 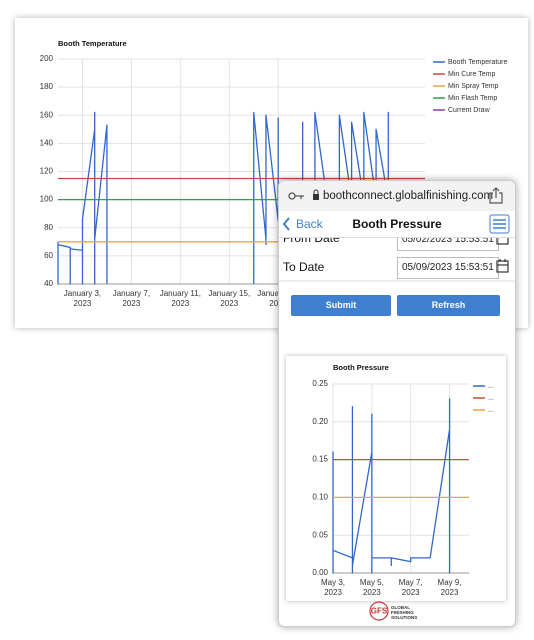 I want to click on y-tick-label: 180, so click(x=47, y=86).